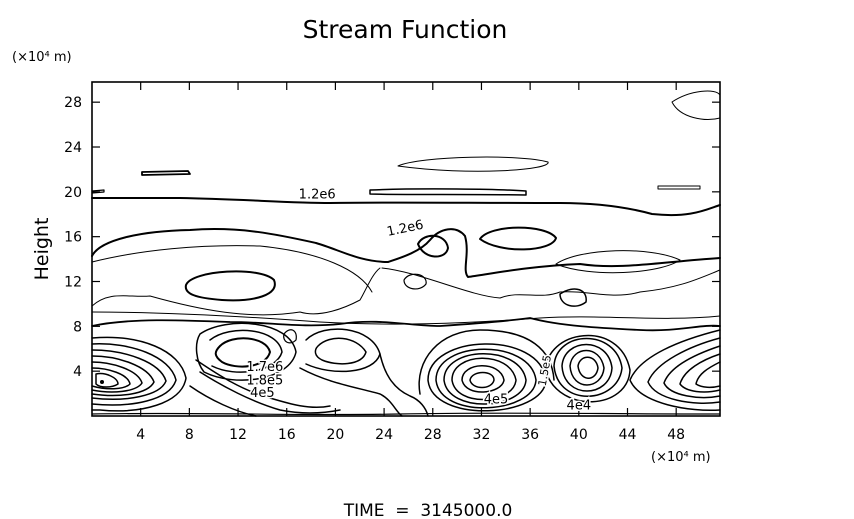 This screenshot has height=519, width=854. I want to click on x-tick-label: 32, so click(482, 435).